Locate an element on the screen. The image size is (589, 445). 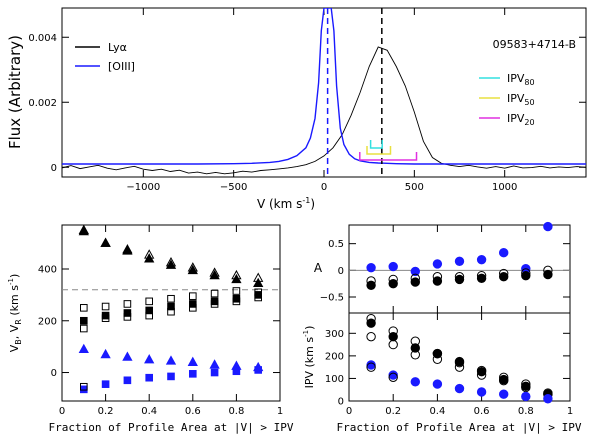
ipv-ticks: 0 0.2 0.4 0.6 0.8 1 0 100 200 300 is located at coordinates (449, 365).